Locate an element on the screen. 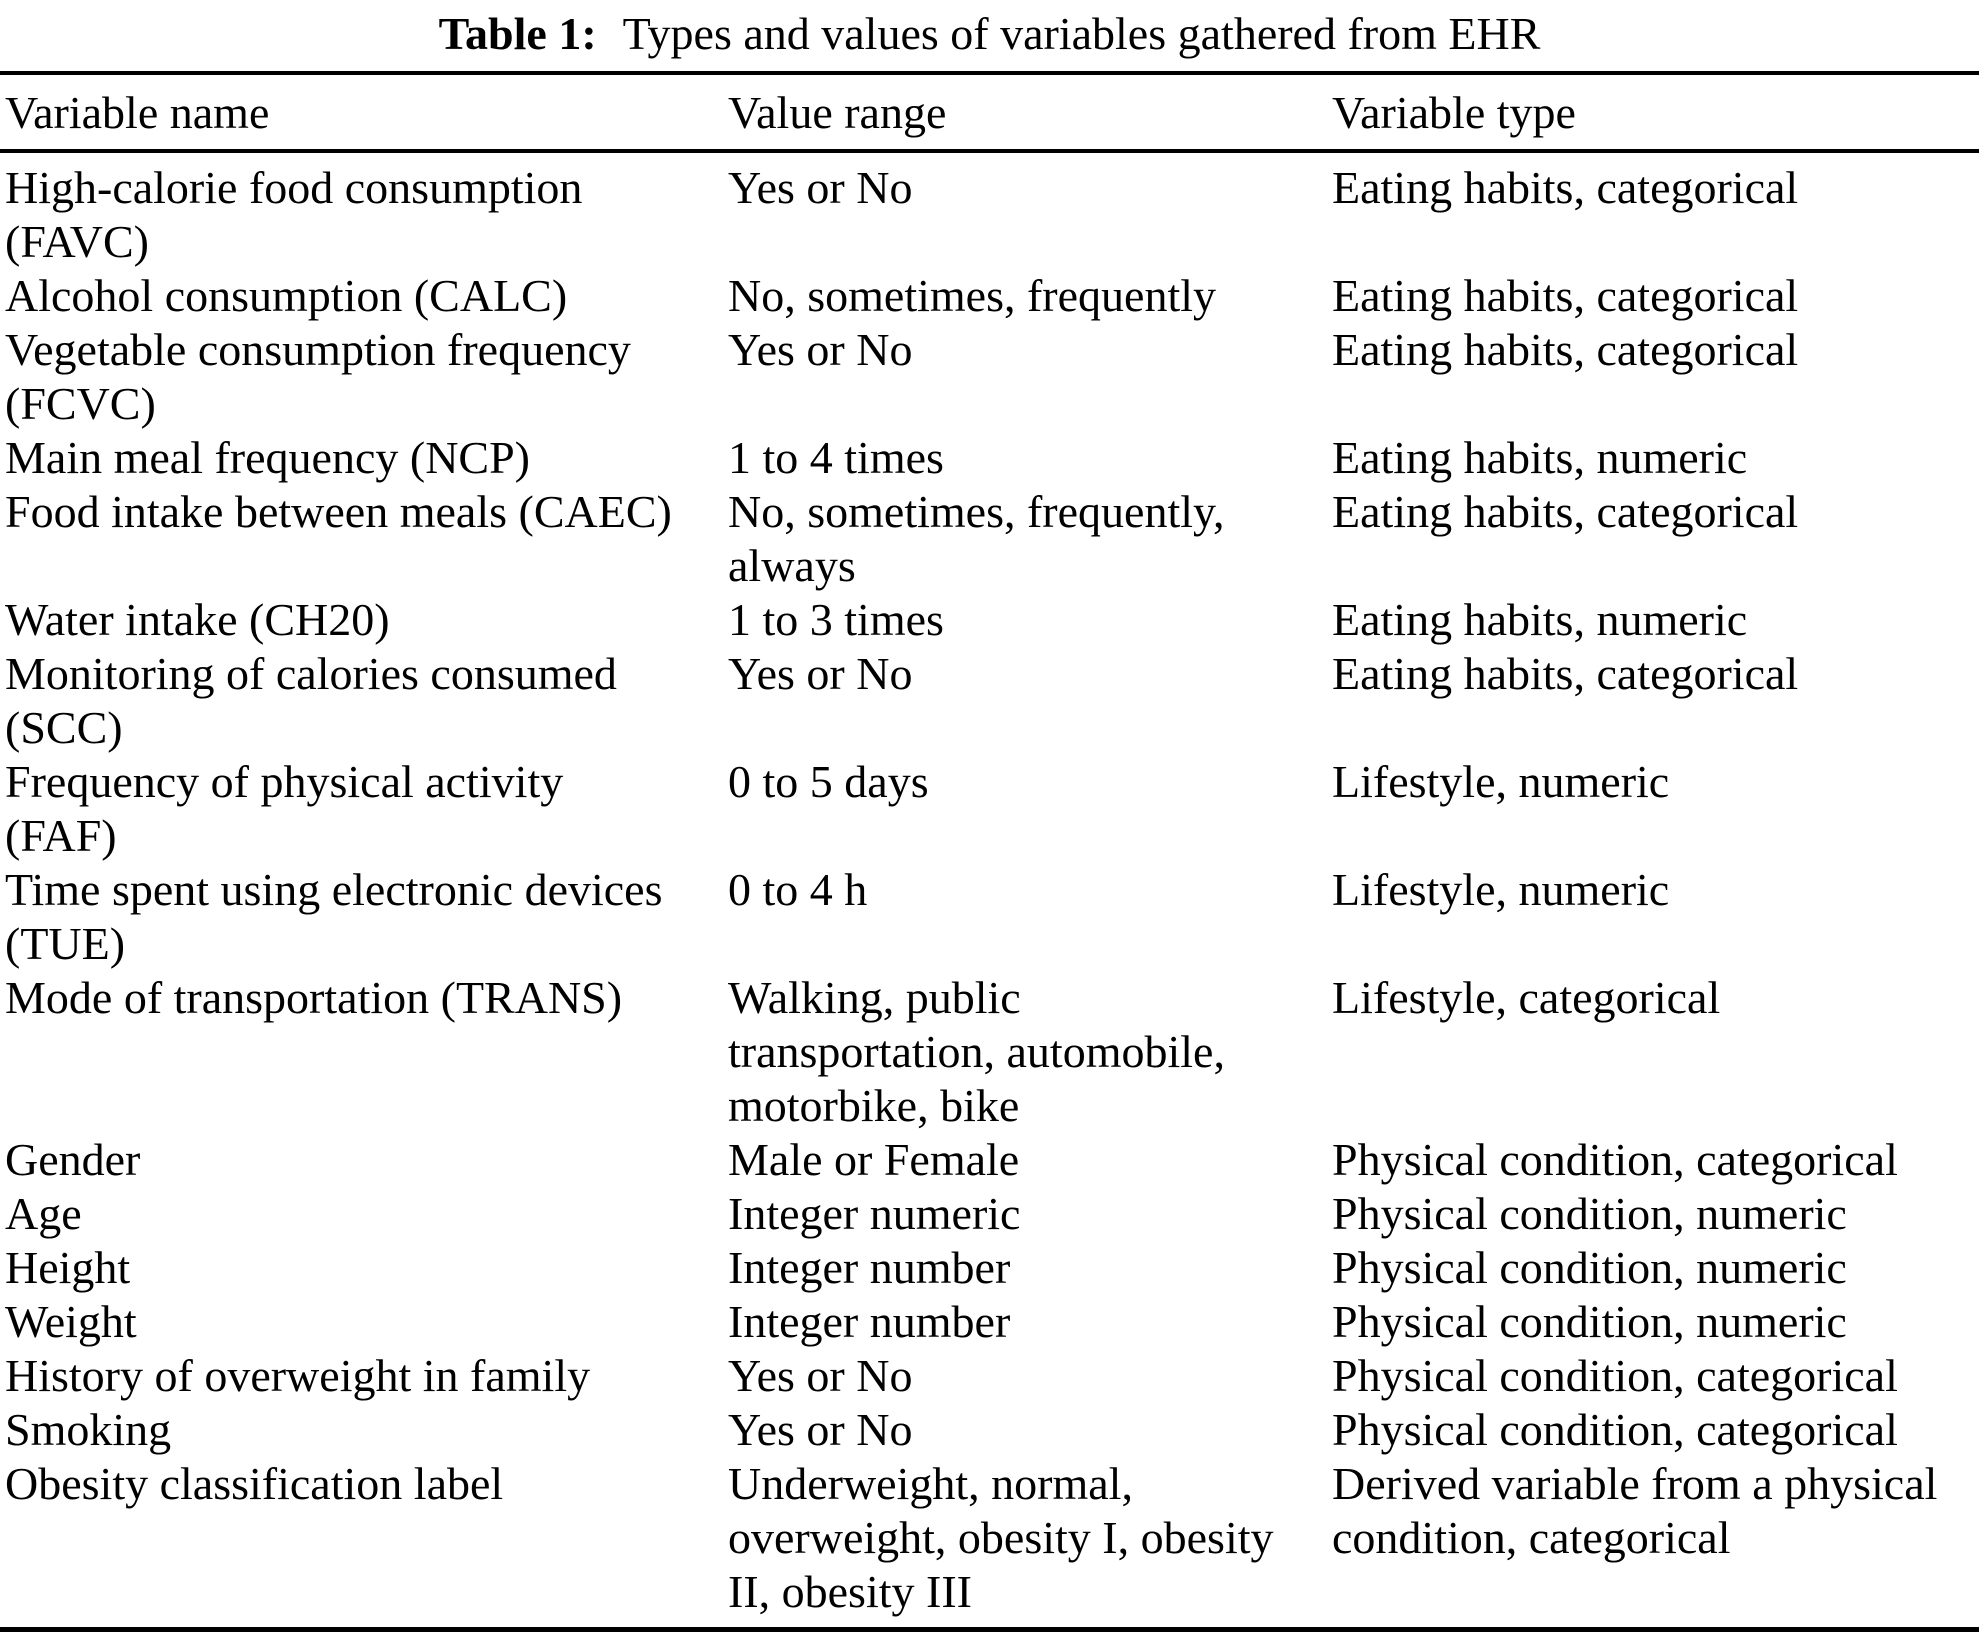 The width and height of the screenshot is (1979, 1648). cell-variable-name: Age is located at coordinates (43, 1213).